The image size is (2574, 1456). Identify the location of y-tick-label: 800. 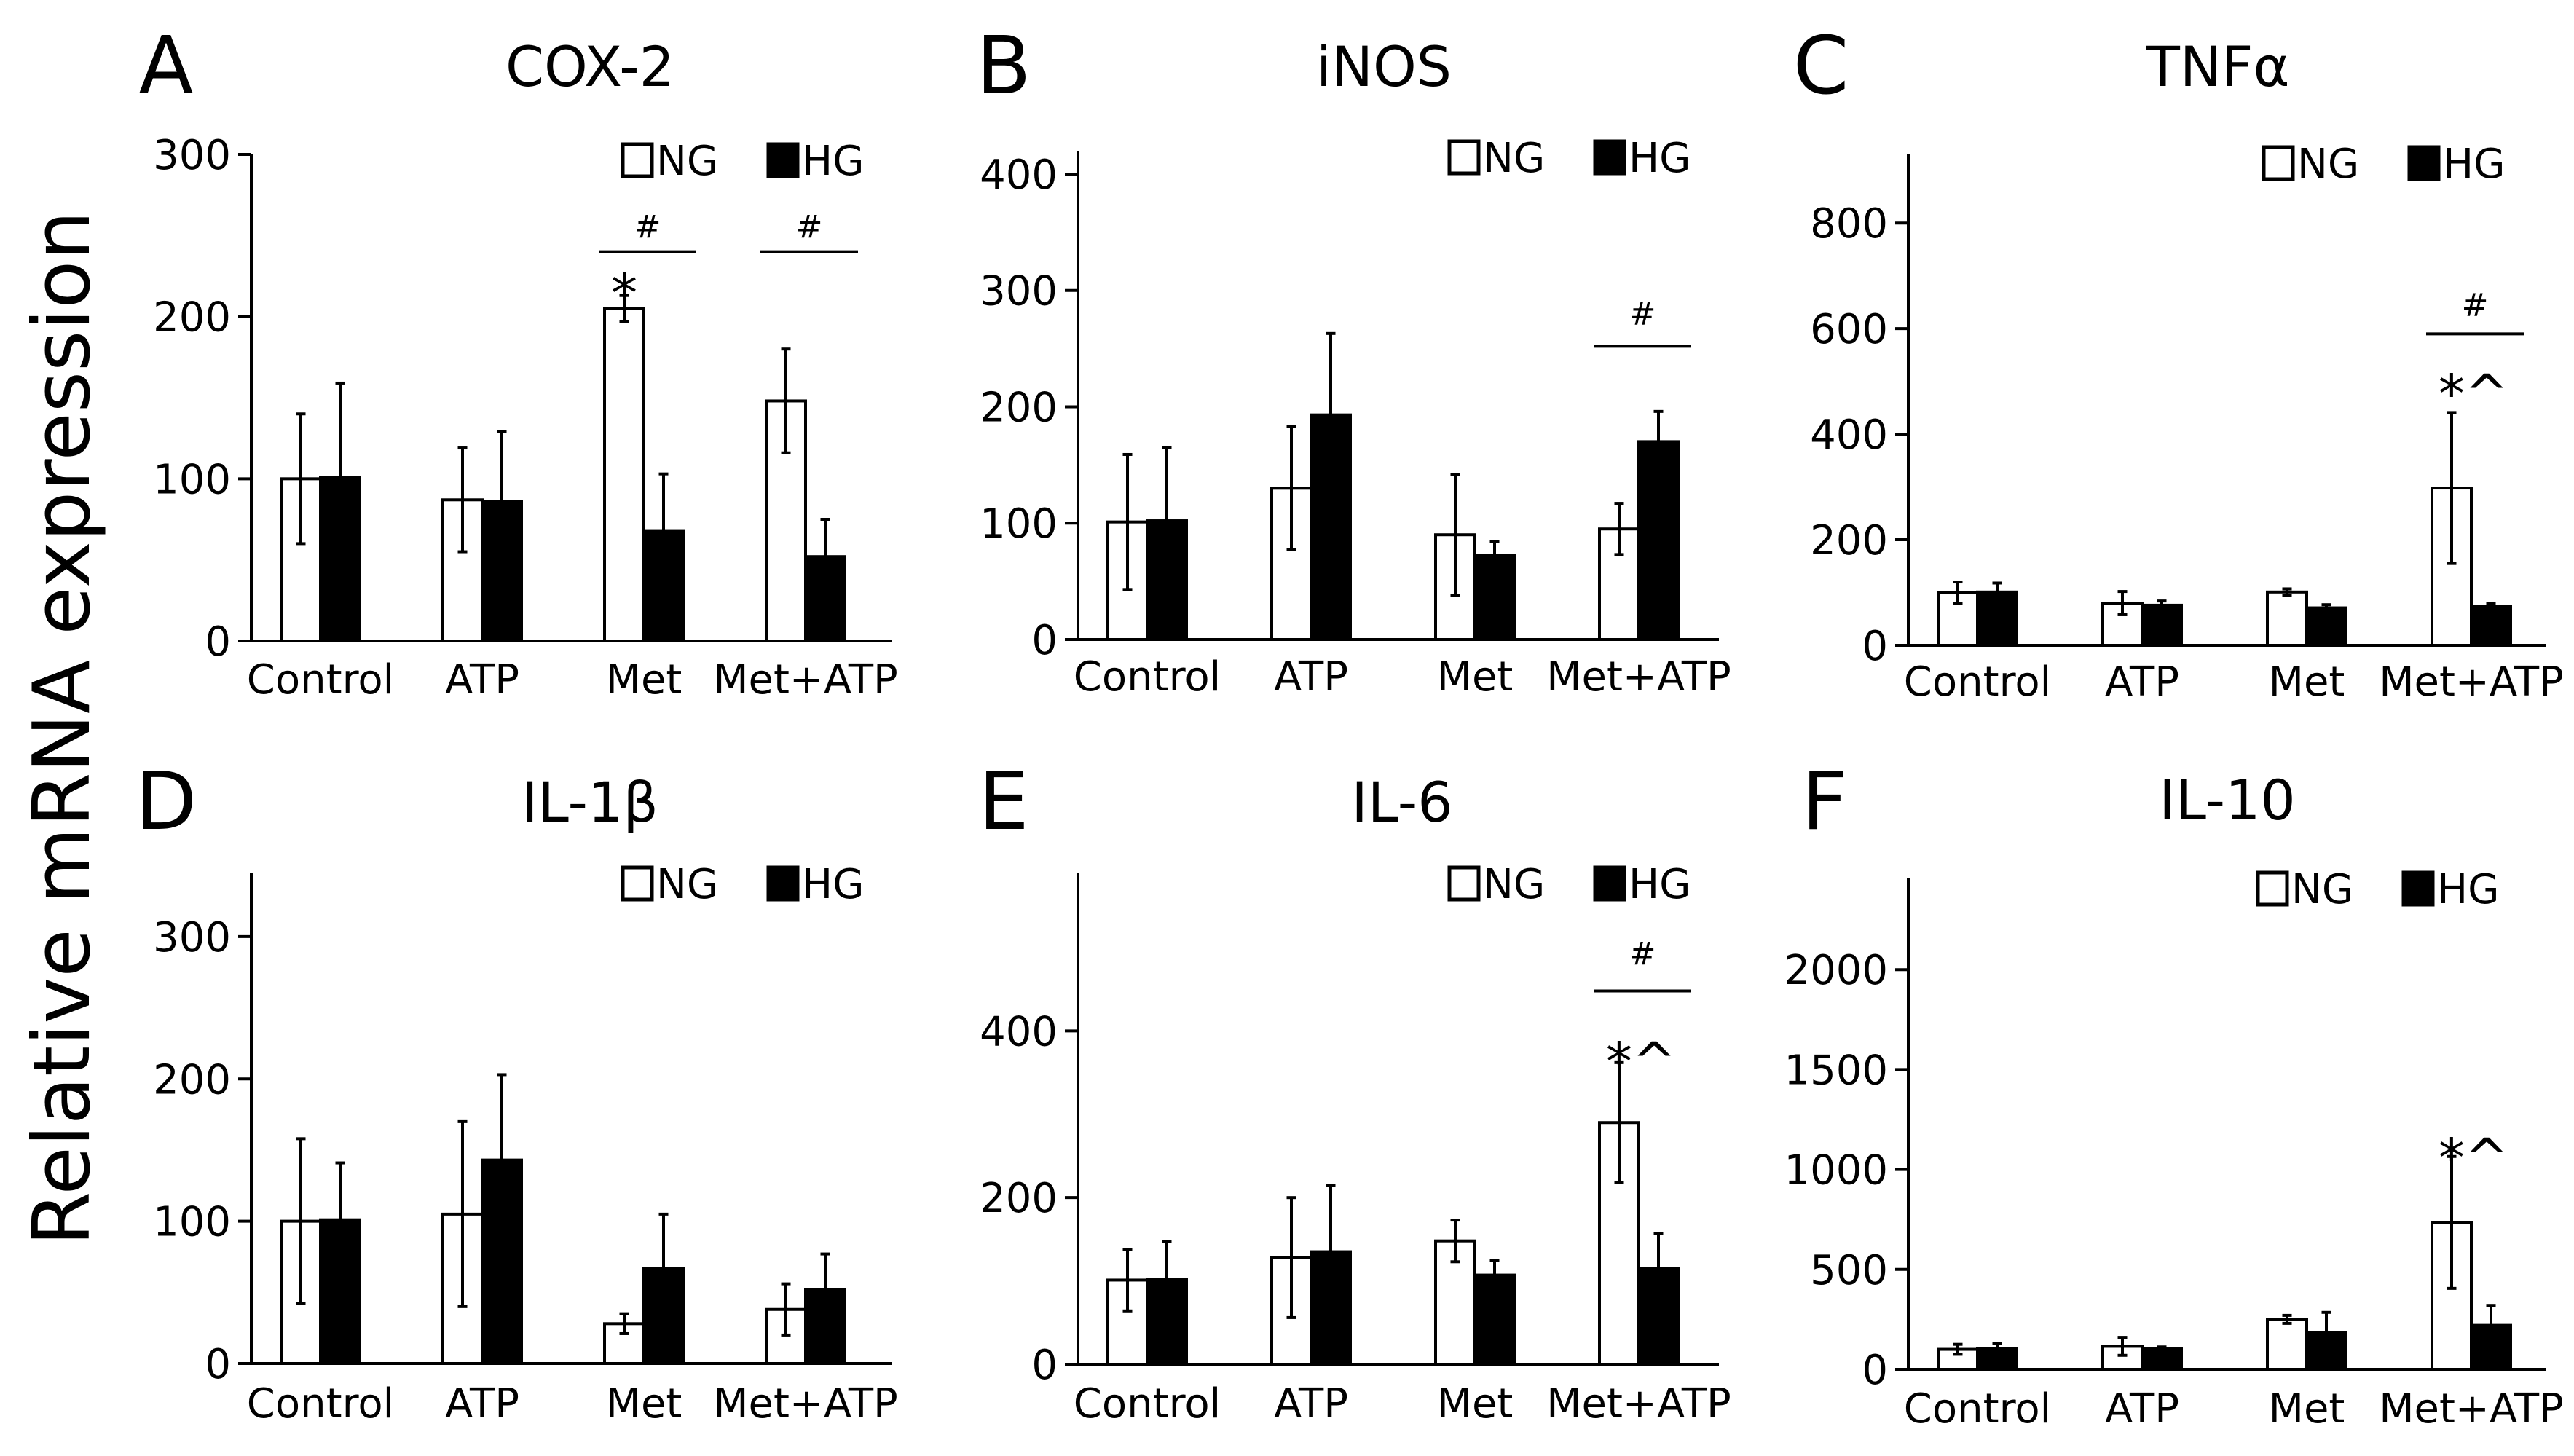
(1849, 224).